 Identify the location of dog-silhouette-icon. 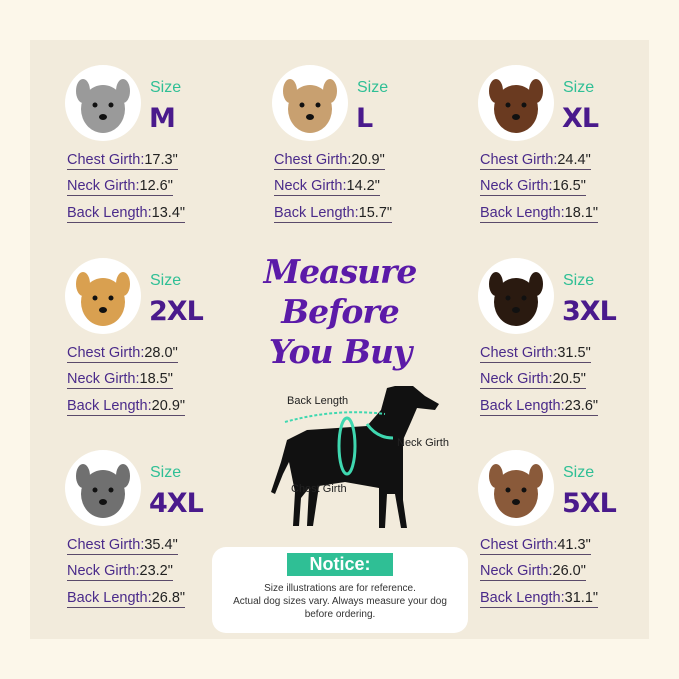
(355, 457).